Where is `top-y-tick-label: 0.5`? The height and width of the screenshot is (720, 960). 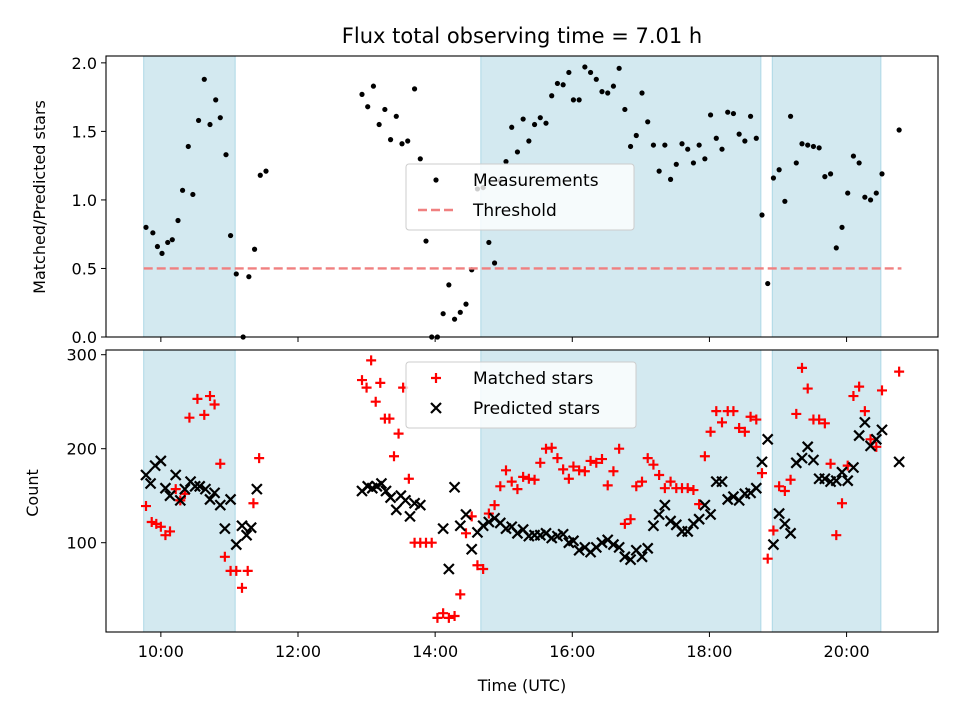 top-y-tick-label: 0.5 is located at coordinates (84, 268).